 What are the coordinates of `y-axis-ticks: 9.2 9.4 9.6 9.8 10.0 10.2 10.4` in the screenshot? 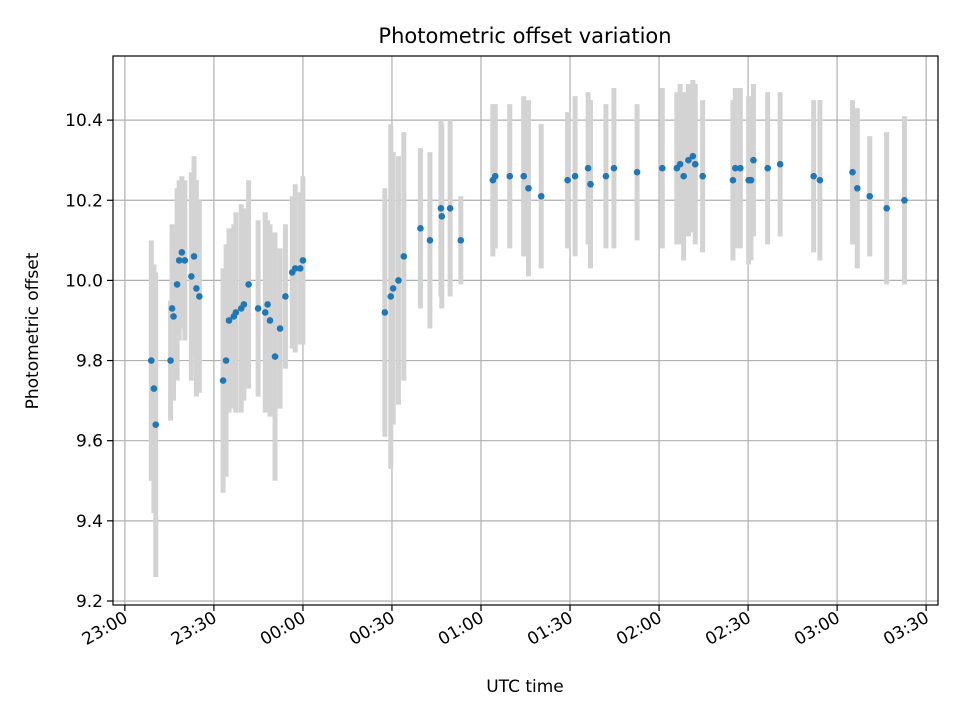 It's located at (89, 361).